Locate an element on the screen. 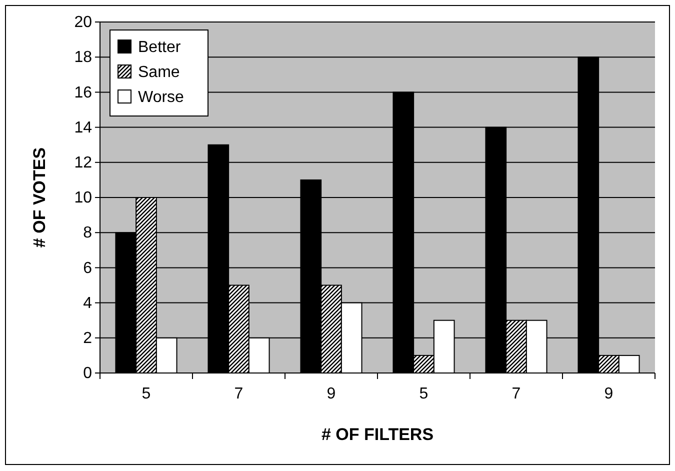 This screenshot has height=471, width=675. y-tick-label: 8 is located at coordinates (87, 233).